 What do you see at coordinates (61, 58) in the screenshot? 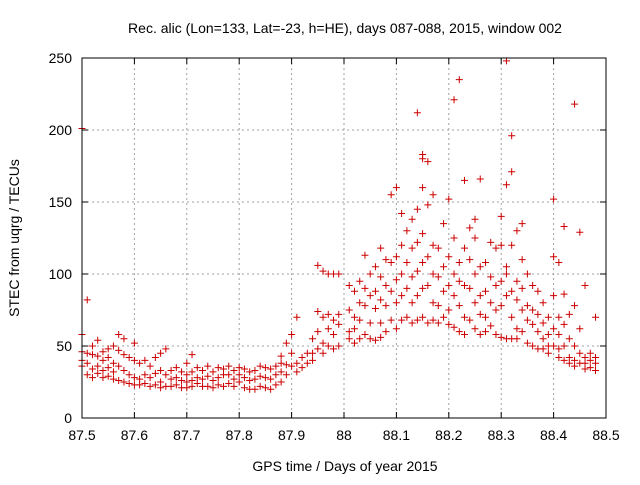
I see `y-tick-label: 250` at bounding box center [61, 58].